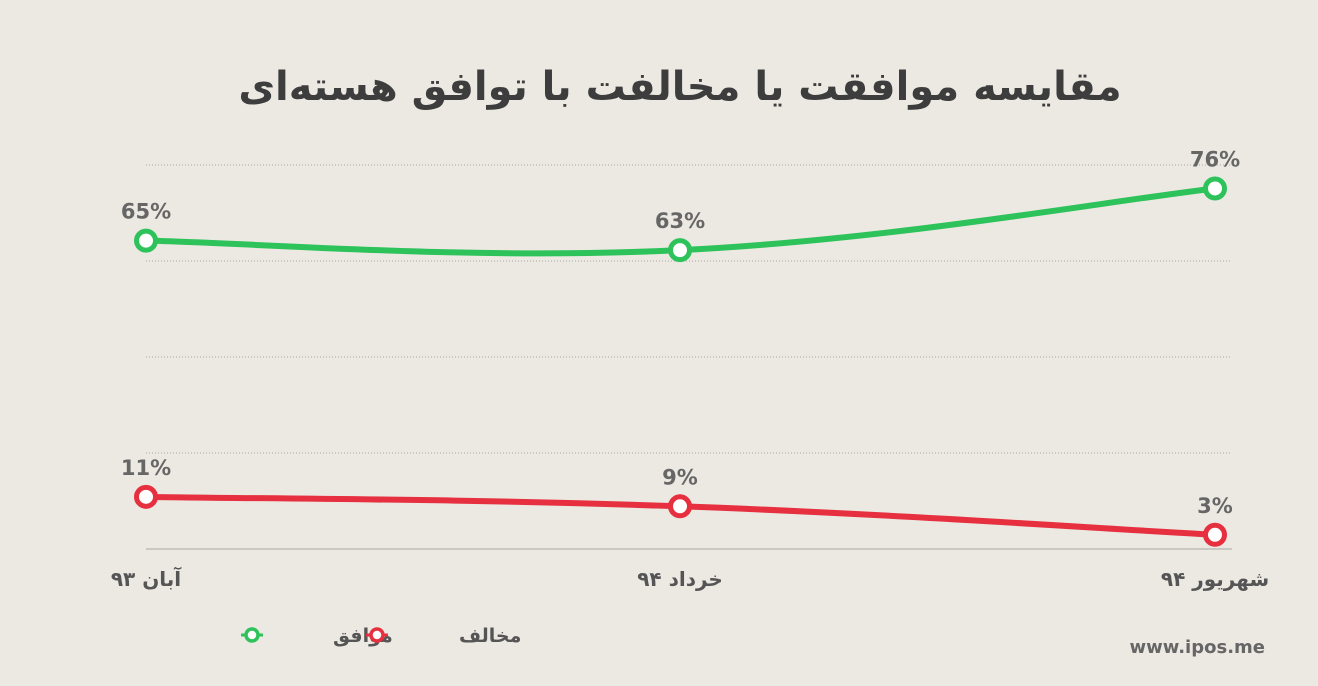 This screenshot has height=686, width=1318. I want to click on data-label: 3%, so click(1215, 506).